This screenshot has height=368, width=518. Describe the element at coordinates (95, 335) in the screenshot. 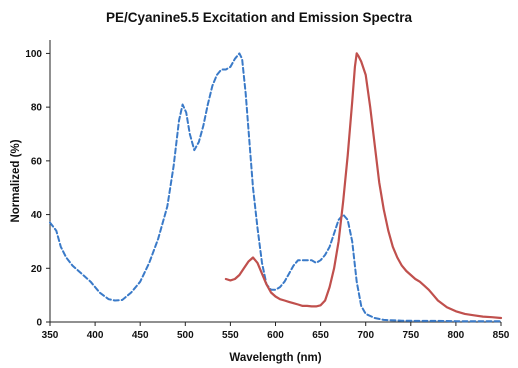

I see `x-tick-label: 400` at that location.